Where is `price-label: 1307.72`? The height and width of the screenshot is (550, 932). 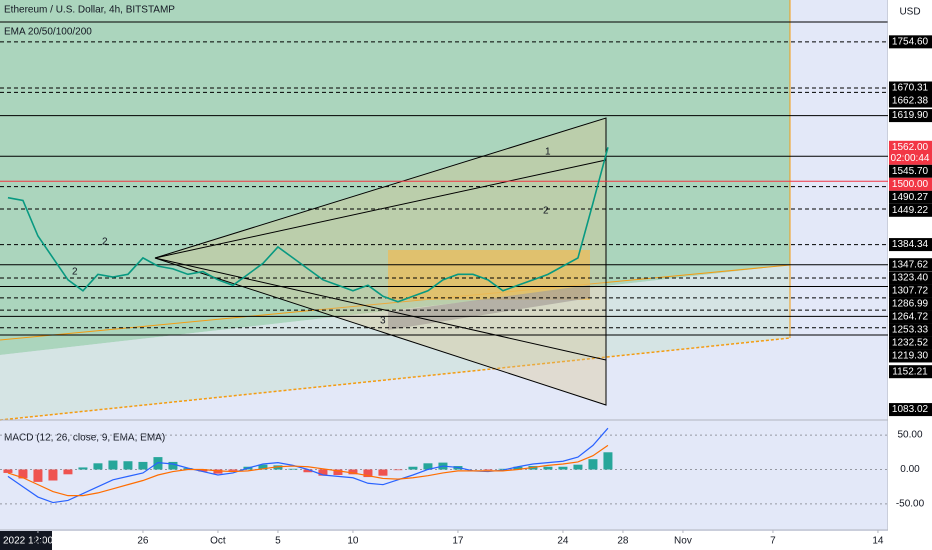
price-label: 1307.72 is located at coordinates (910, 291).